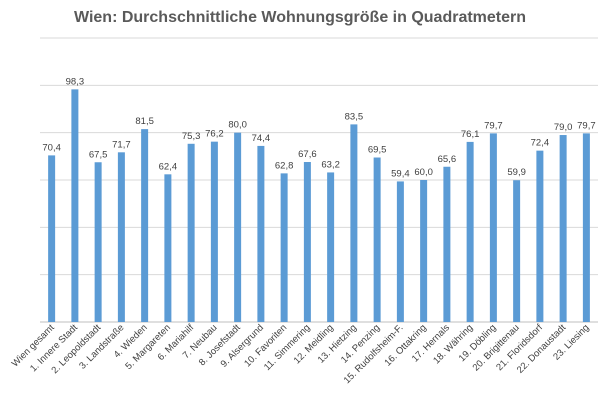 The height and width of the screenshot is (400, 600). What do you see at coordinates (191, 136) in the screenshot?
I see `data-label: 75,3` at bounding box center [191, 136].